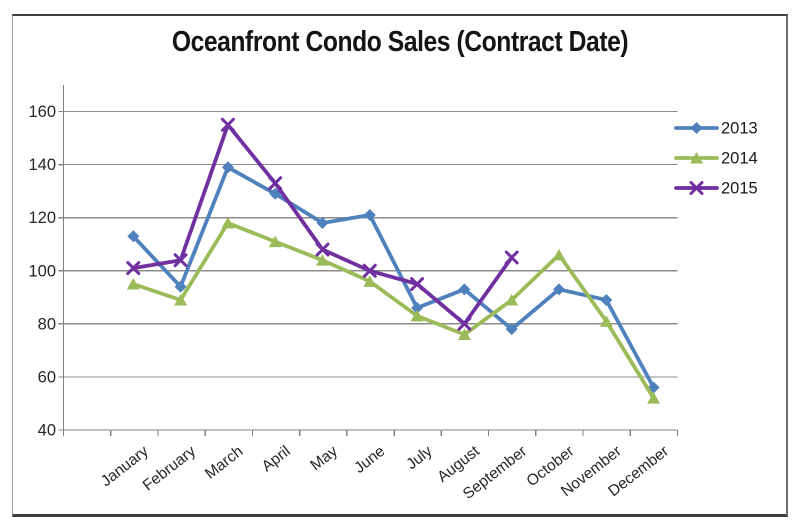 The width and height of the screenshot is (800, 532). Describe the element at coordinates (47, 324) in the screenshot. I see `y-axis-label: 80` at that location.